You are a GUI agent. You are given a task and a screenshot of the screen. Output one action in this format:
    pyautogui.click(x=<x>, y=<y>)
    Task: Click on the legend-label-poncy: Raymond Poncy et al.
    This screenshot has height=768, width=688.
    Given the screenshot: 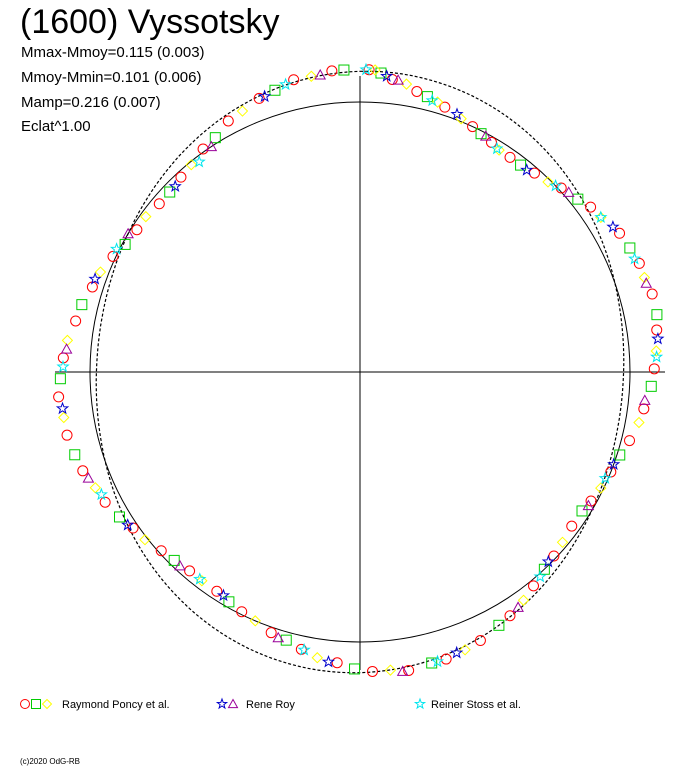 What is the action you would take?
    pyautogui.click(x=116, y=705)
    